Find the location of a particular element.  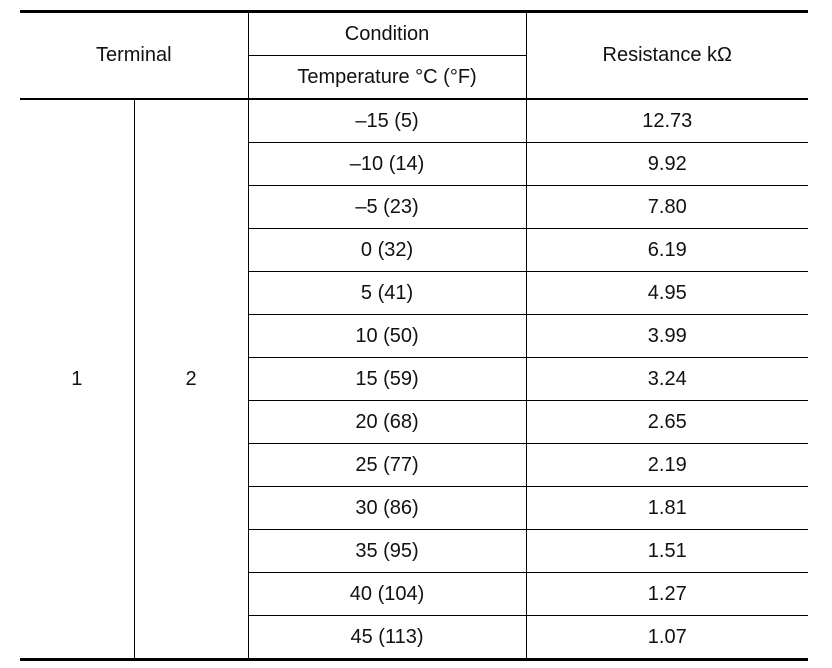

temperature-cell: 40 (104) is located at coordinates (387, 594).